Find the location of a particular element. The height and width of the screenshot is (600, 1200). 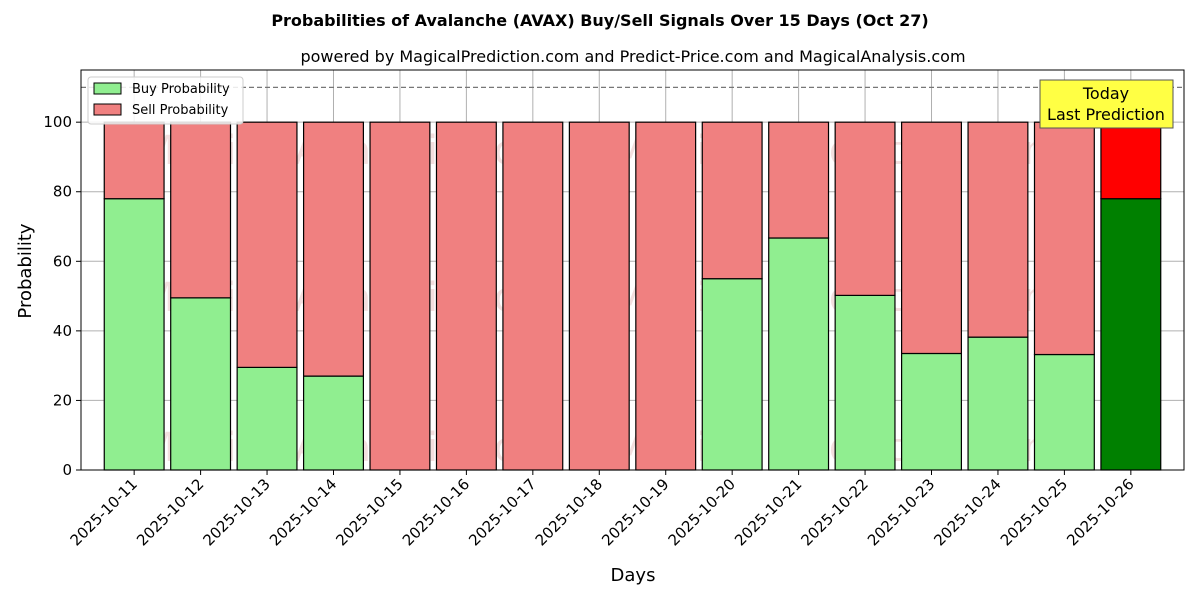

y-tick-label: 0 is located at coordinates (67, 470).